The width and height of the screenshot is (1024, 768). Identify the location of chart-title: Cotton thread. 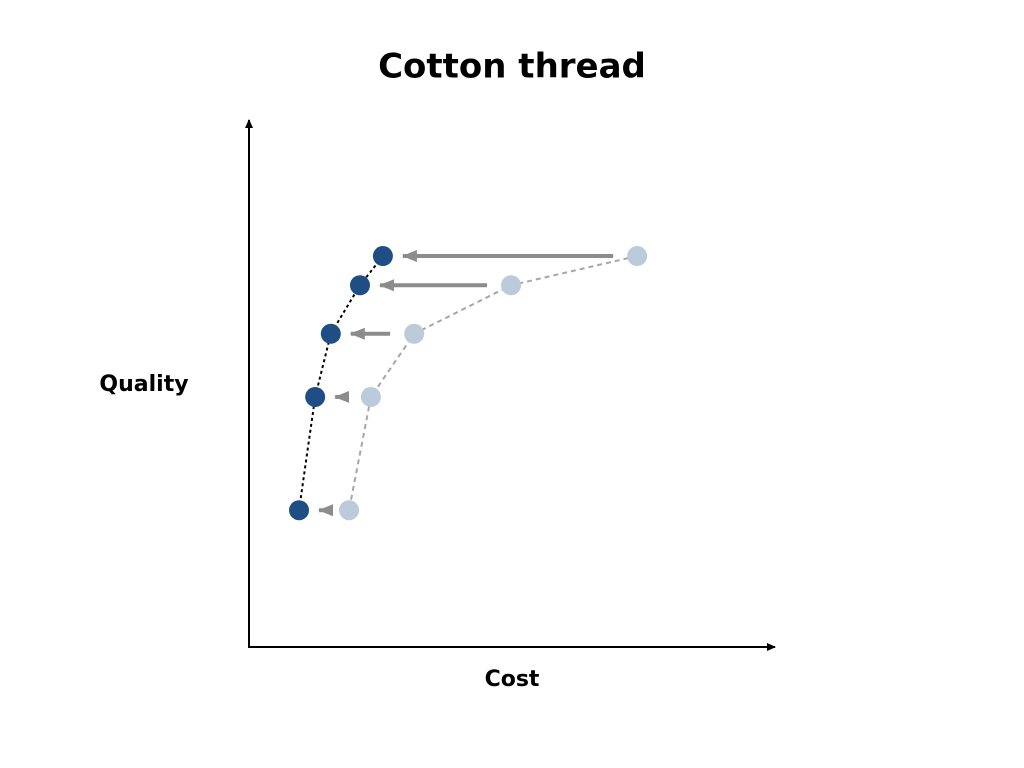
(512, 67).